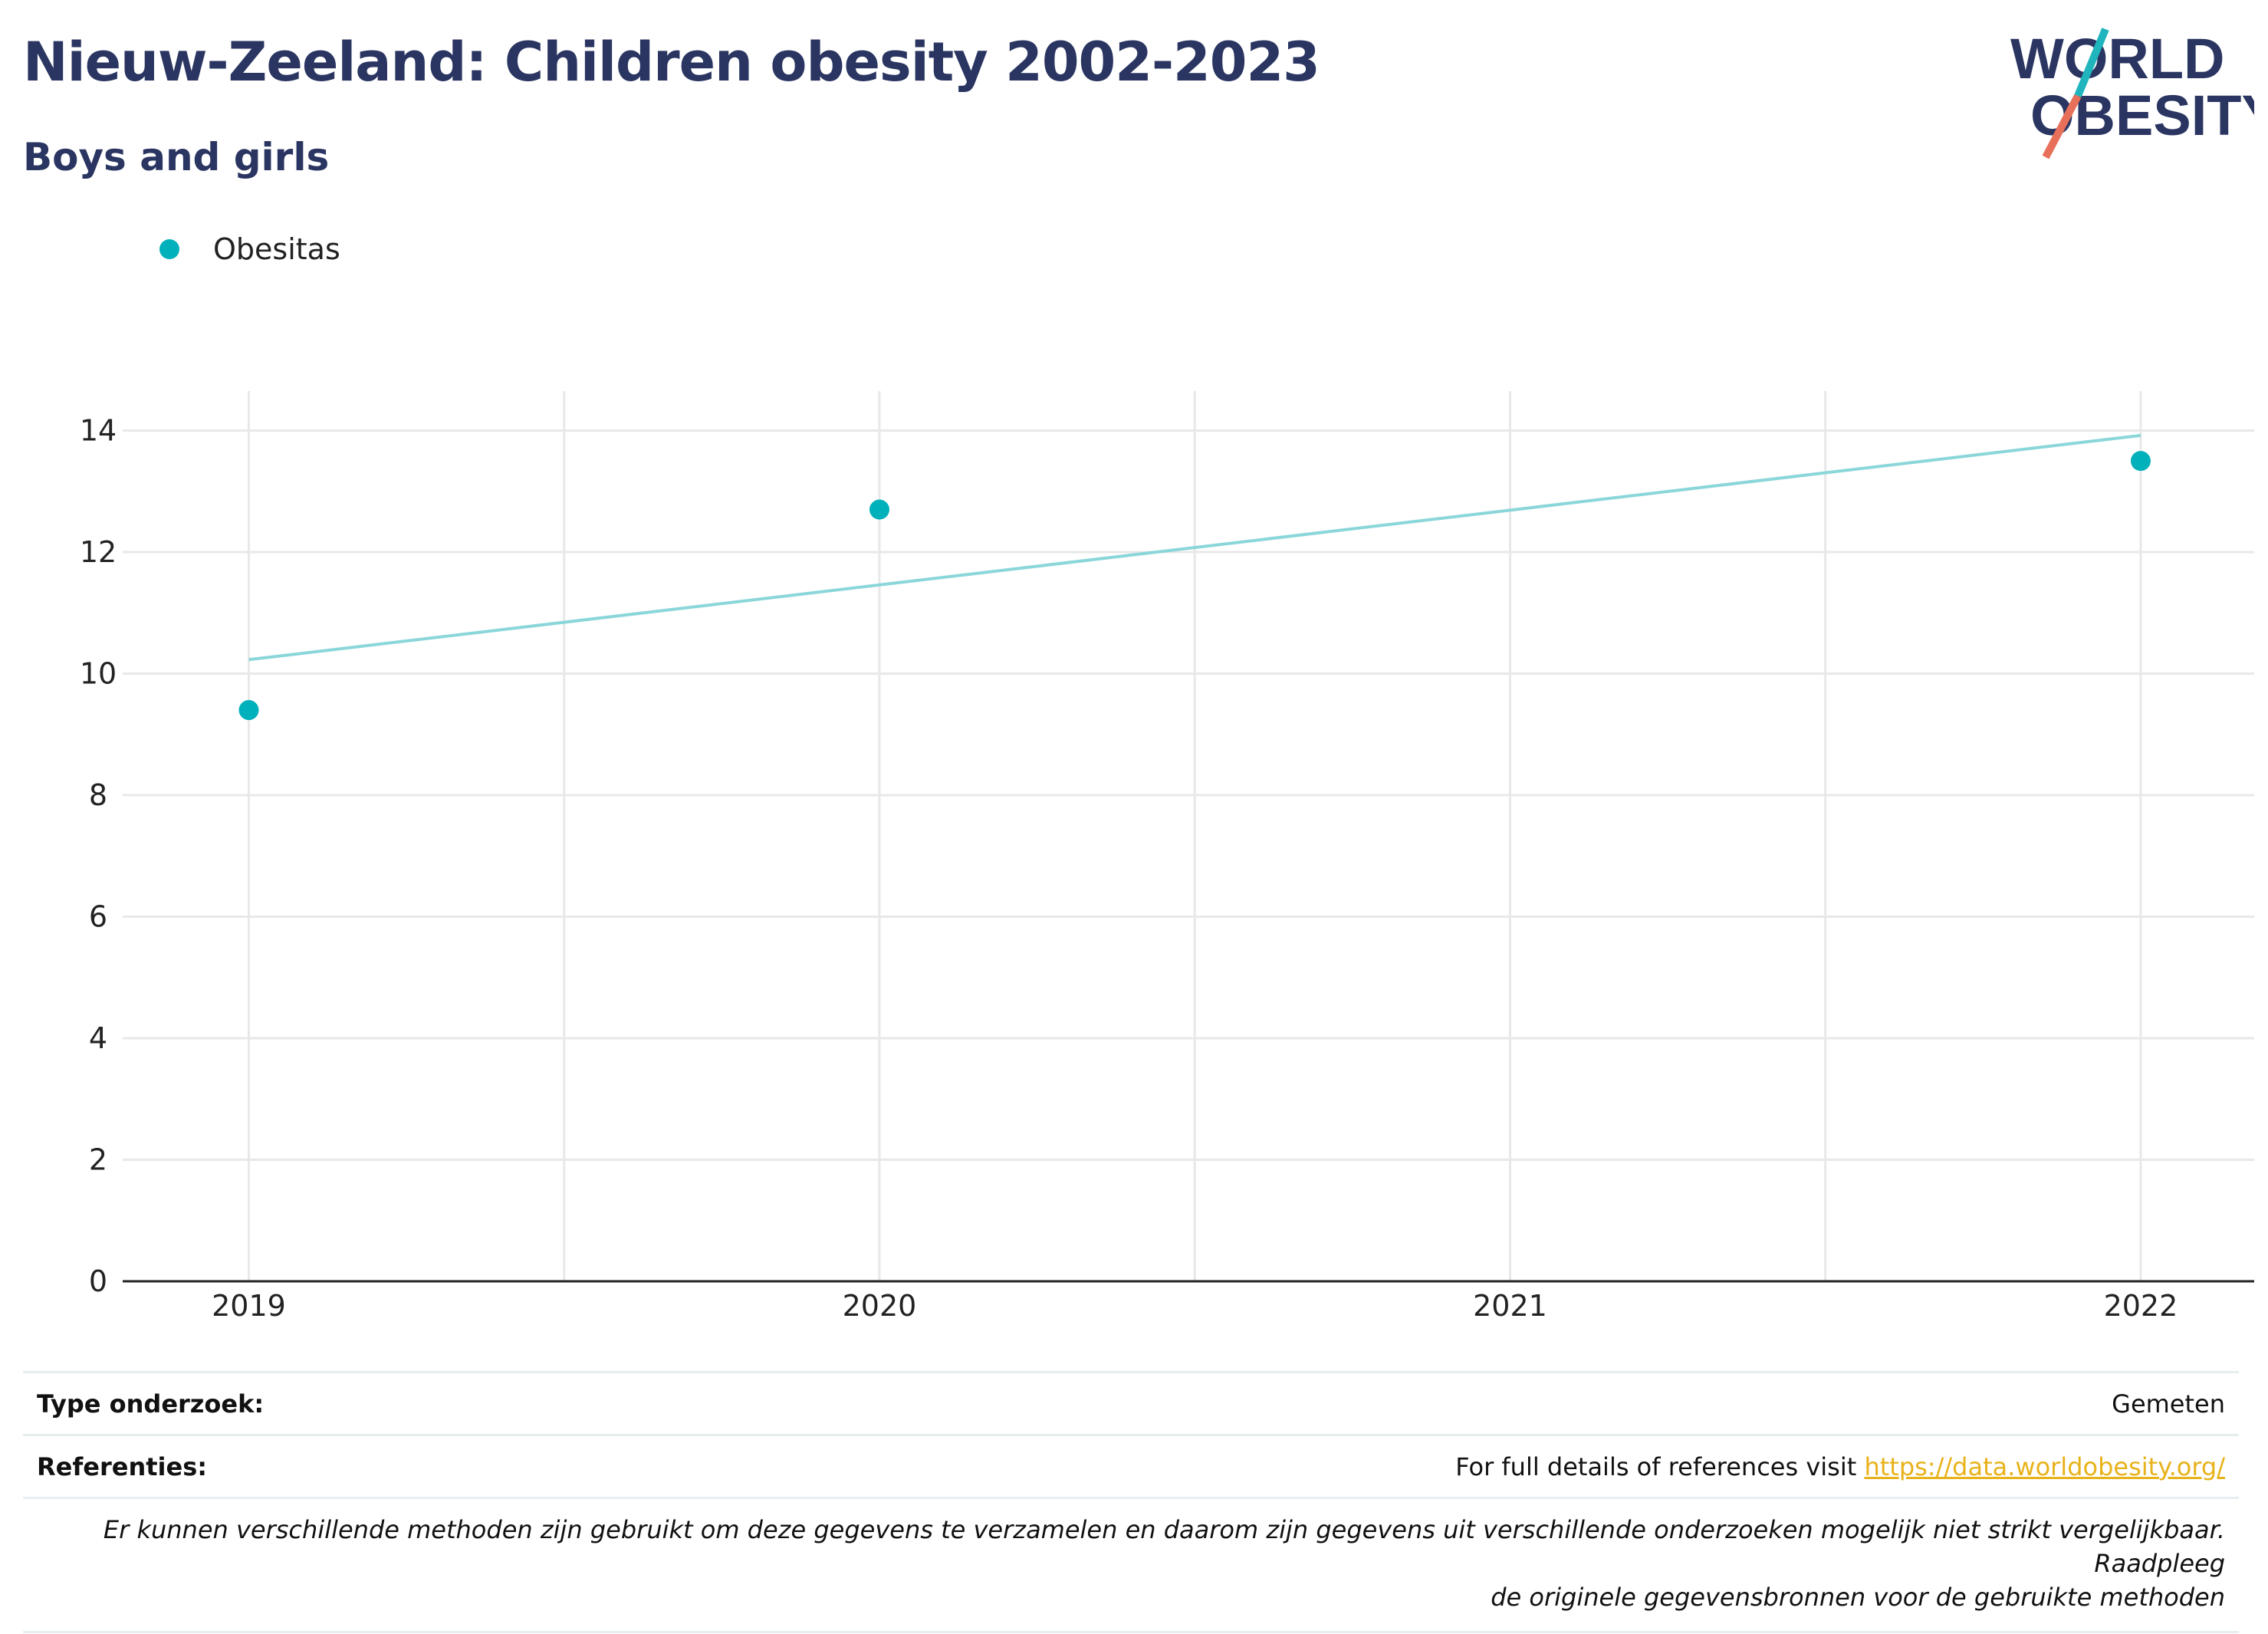  What do you see at coordinates (98, 552) in the screenshot?
I see `y-tick-label: 12` at bounding box center [98, 552].